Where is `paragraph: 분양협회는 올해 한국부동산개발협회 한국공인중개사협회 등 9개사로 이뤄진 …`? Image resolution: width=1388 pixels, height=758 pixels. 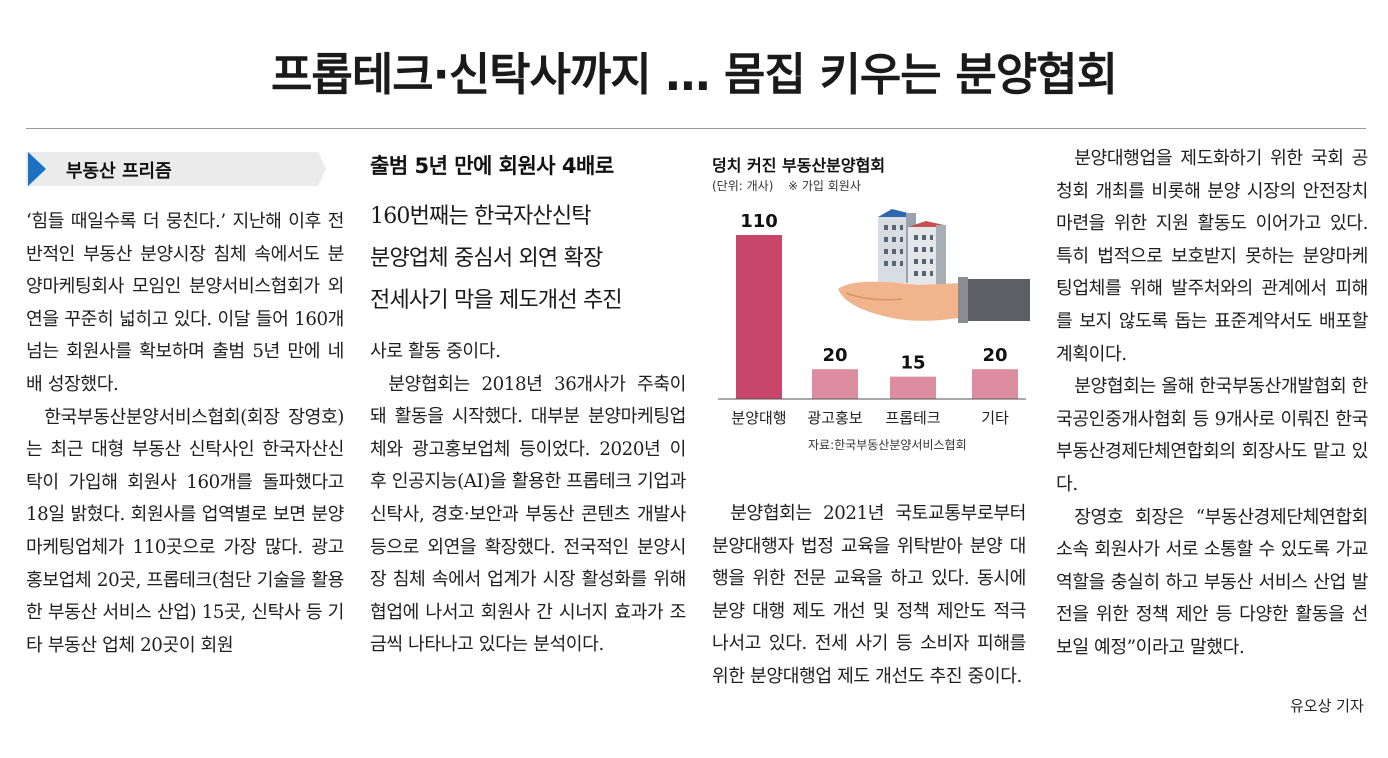 paragraph: 분양협회는 올해 한국부동산개발협회 한국공인중개사협회 등 9개사로 이뤄진 … is located at coordinates (1212, 435).